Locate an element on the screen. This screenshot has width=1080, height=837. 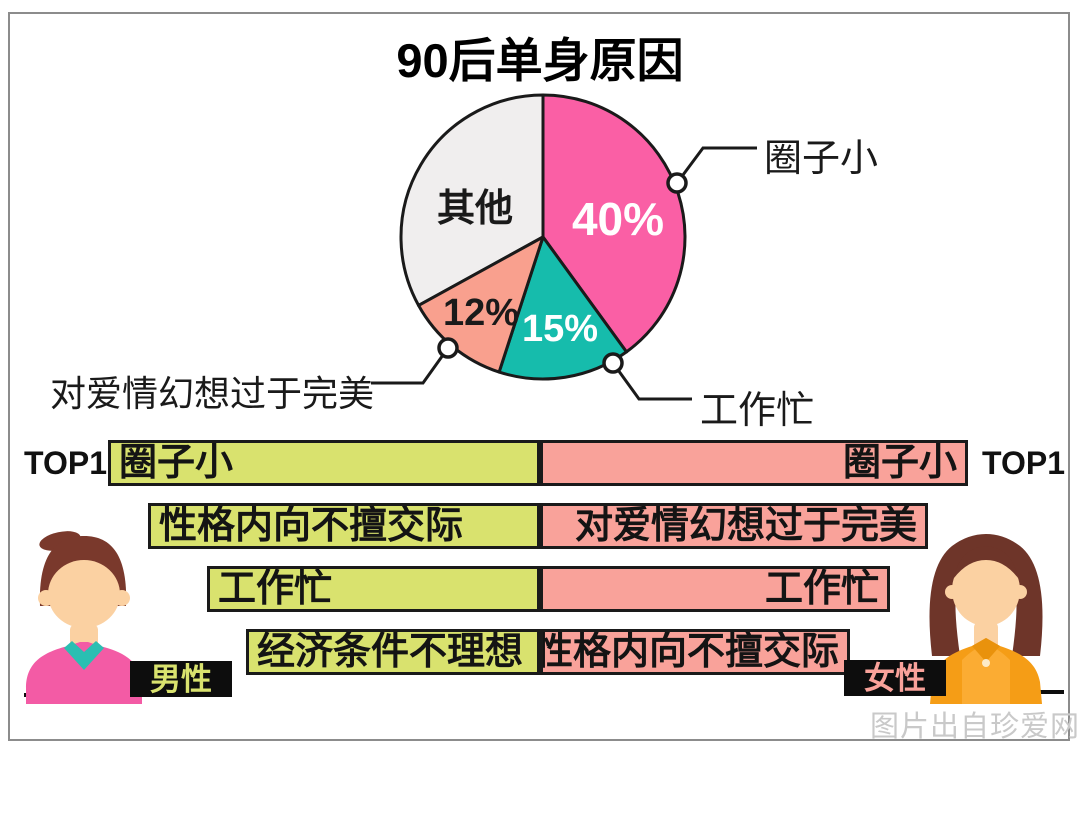
male-bar-rank3: 工作忙 is located at coordinates (373, 589).